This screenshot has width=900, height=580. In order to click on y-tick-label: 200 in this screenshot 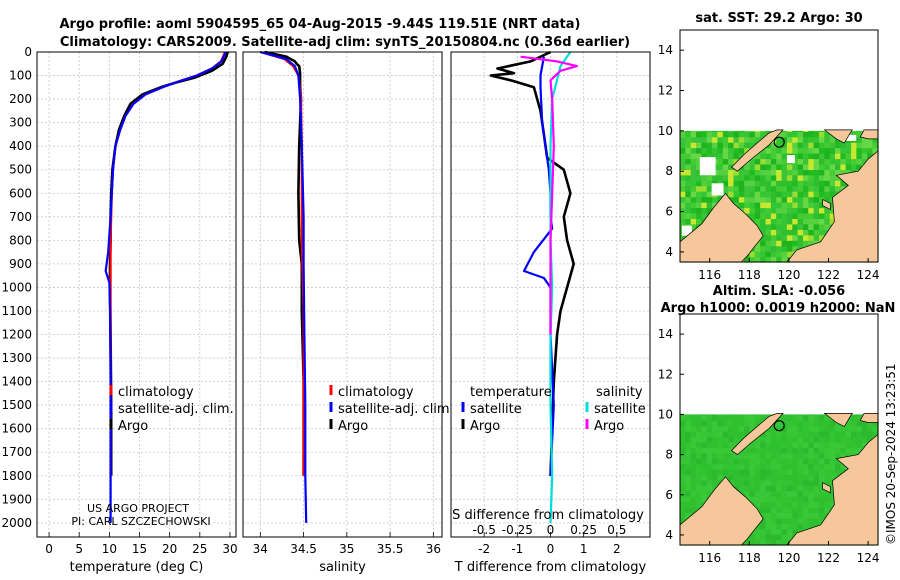, I will do `click(20, 99)`.